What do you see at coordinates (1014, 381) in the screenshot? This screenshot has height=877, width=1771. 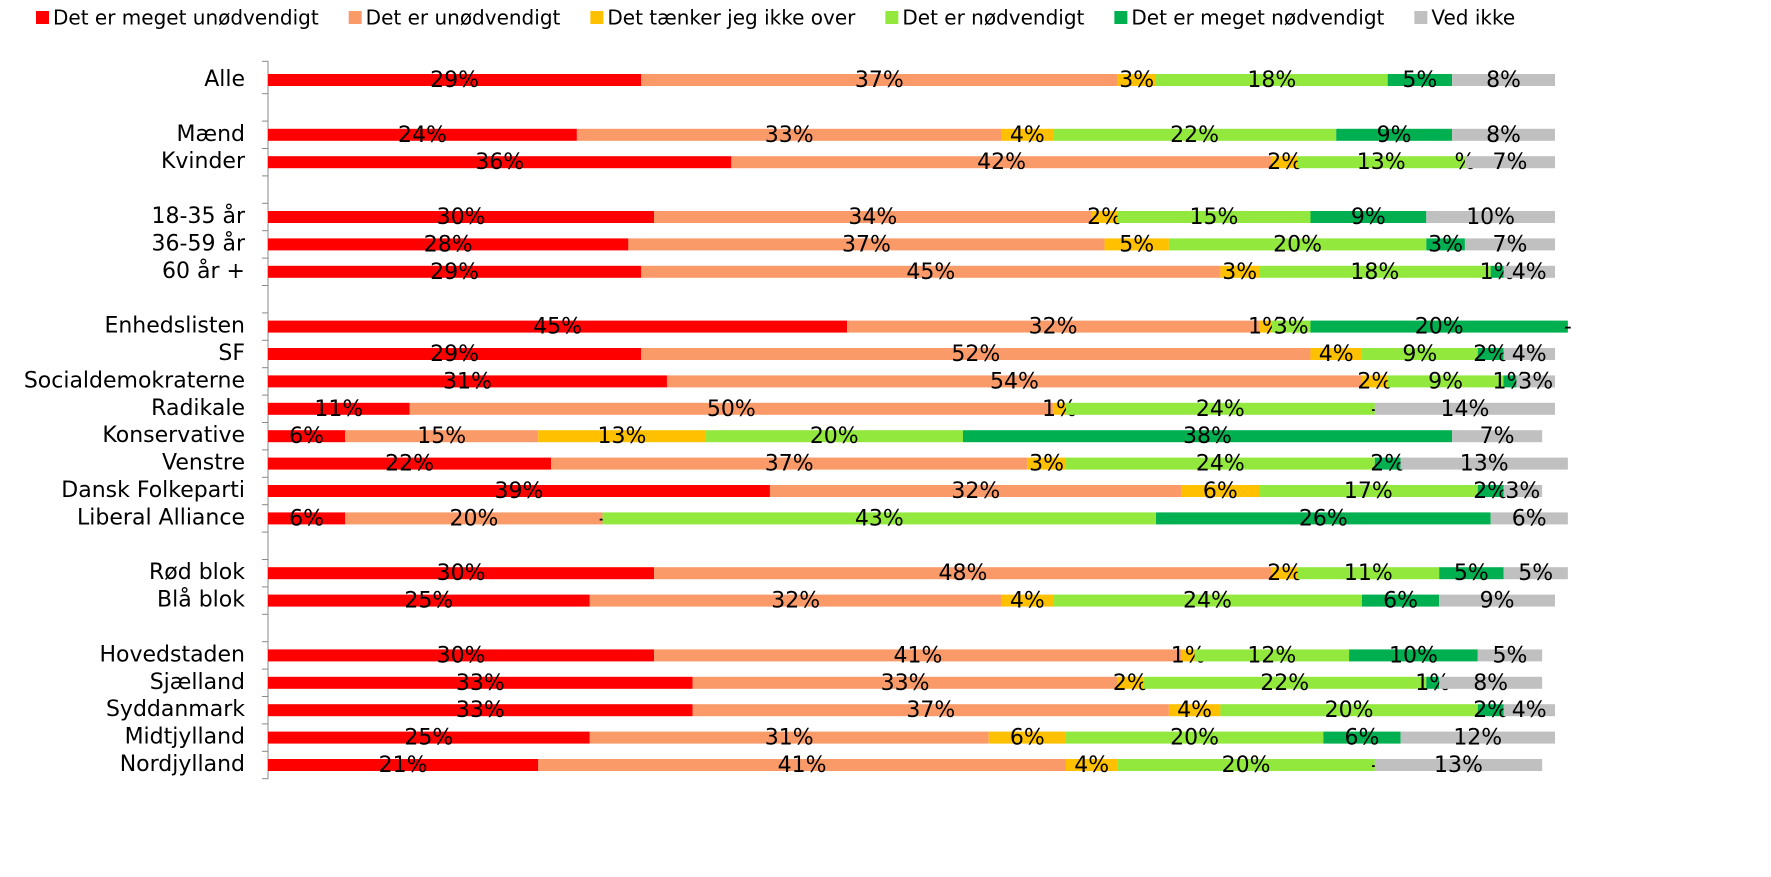 I see `data-label: 54%` at bounding box center [1014, 381].